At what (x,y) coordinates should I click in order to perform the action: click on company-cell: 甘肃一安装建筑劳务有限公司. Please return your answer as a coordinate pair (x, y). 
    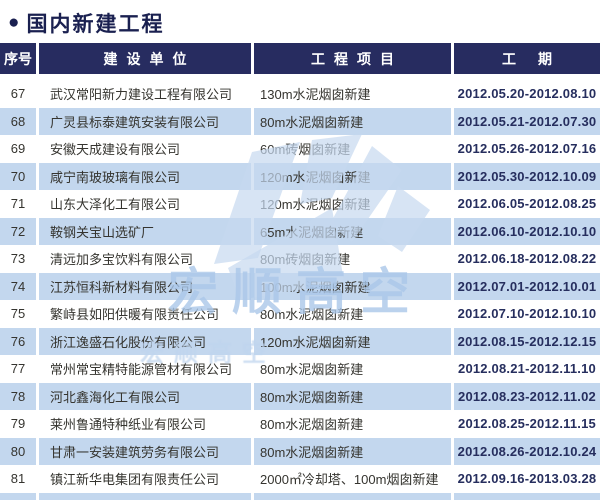
    Looking at the image, I should click on (145, 451).